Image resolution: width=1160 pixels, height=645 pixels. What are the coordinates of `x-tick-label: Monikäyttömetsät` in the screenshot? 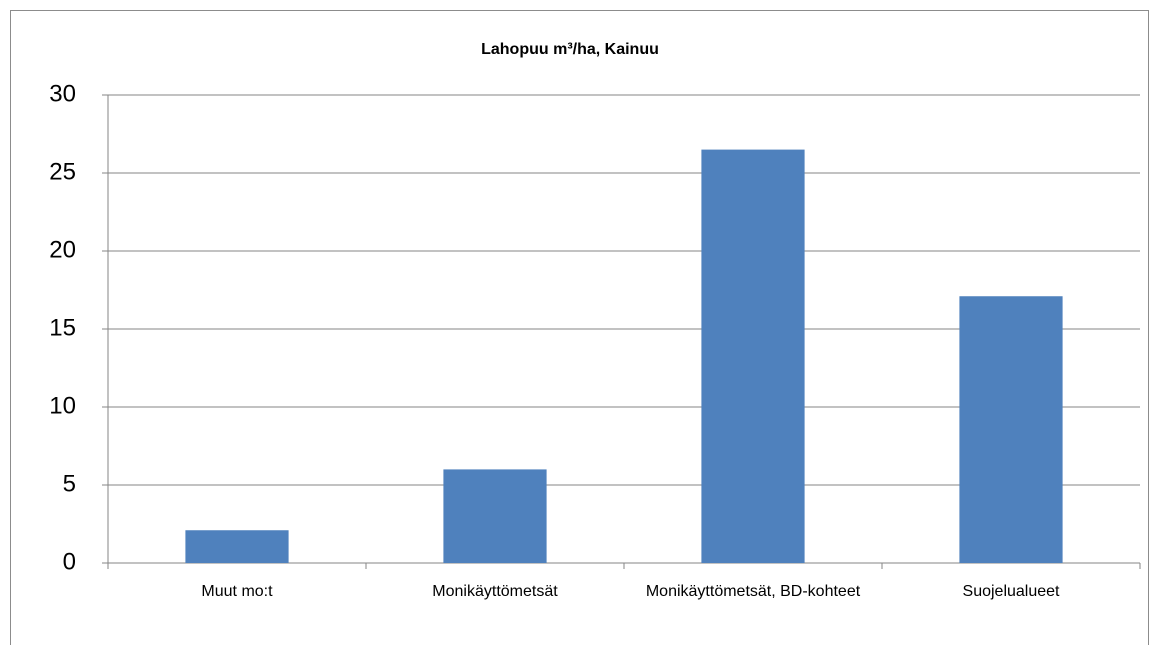 It's located at (495, 591).